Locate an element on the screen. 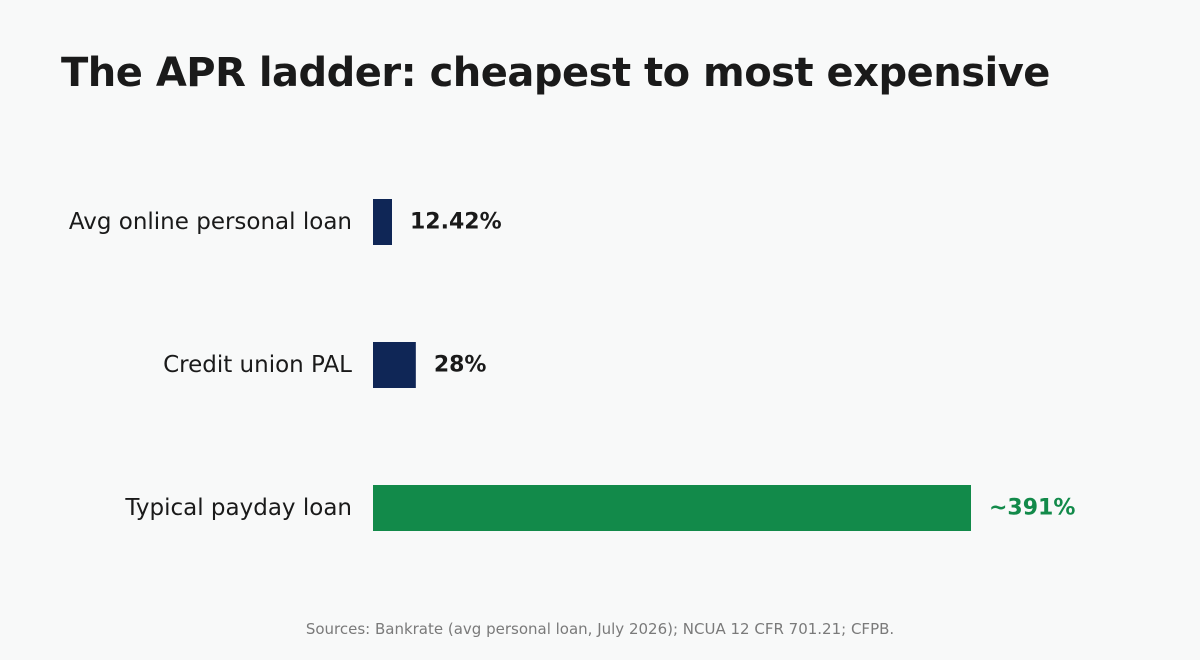 The width and height of the screenshot is (1200, 660). data-label: ~391% is located at coordinates (1032, 508).